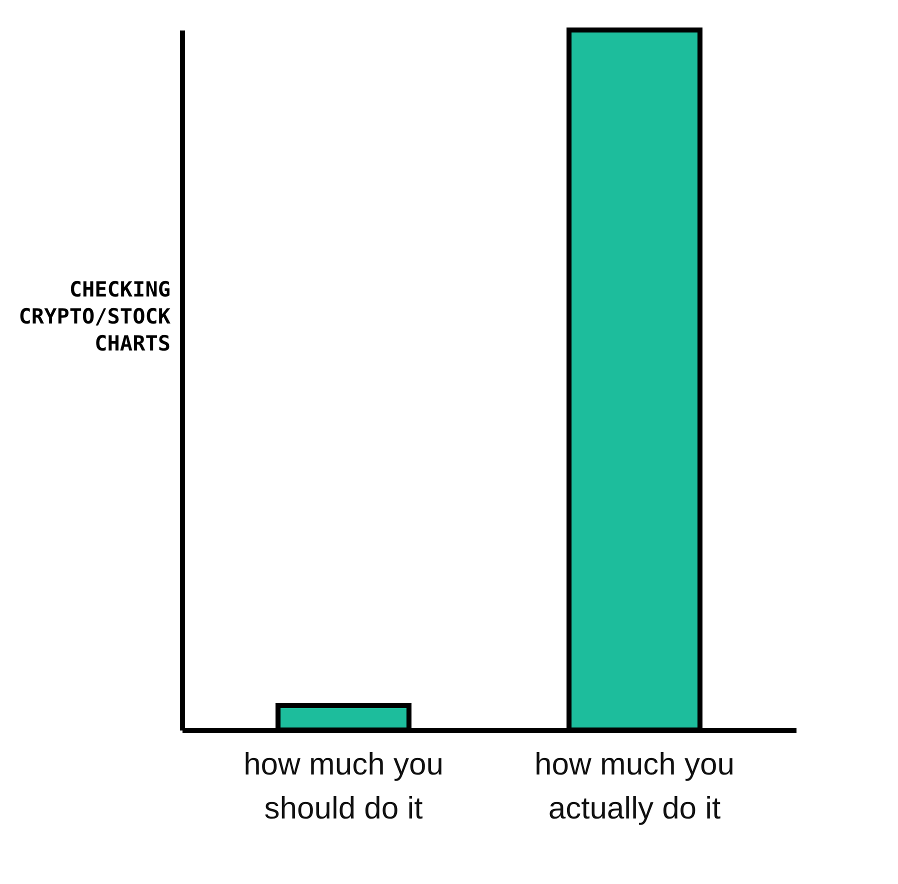 The height and width of the screenshot is (884, 898). What do you see at coordinates (634, 786) in the screenshot?
I see `x-tick-label: how much you actually do it` at bounding box center [634, 786].